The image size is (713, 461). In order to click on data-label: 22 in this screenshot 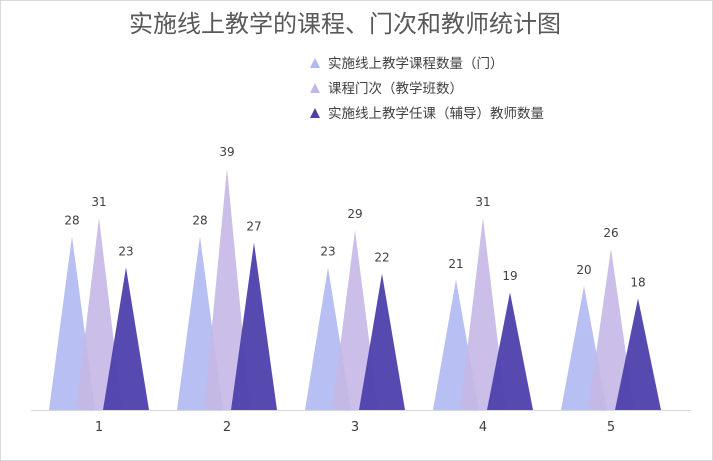, I will do `click(381, 258)`.